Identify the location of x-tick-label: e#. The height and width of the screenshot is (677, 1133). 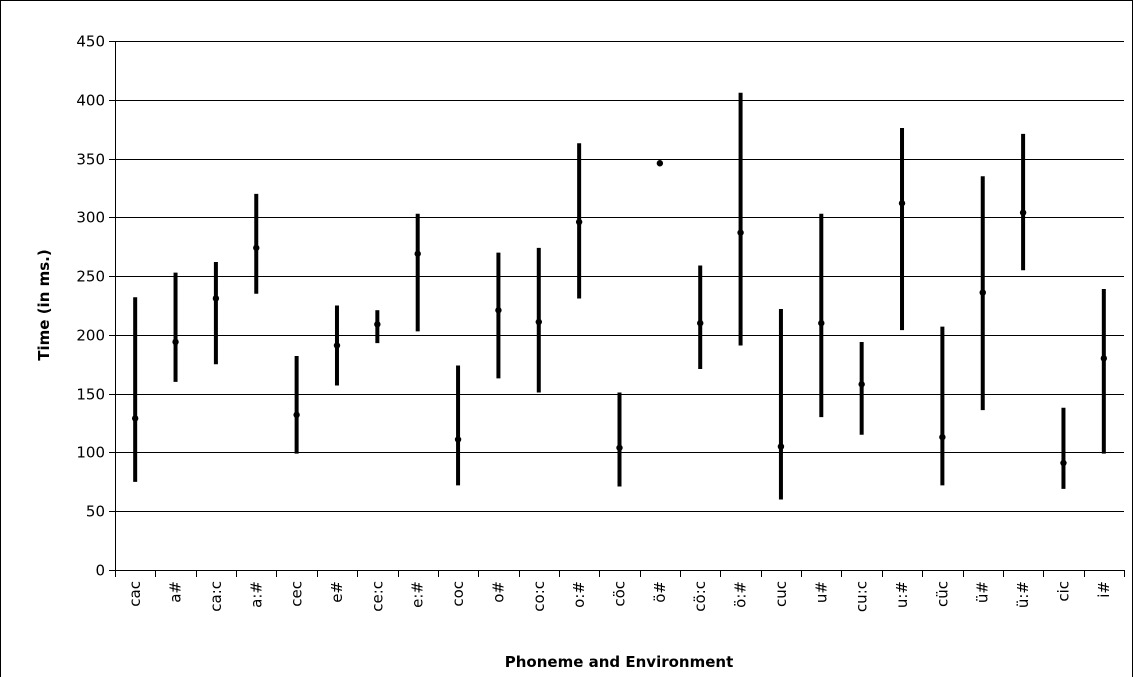
(337, 592).